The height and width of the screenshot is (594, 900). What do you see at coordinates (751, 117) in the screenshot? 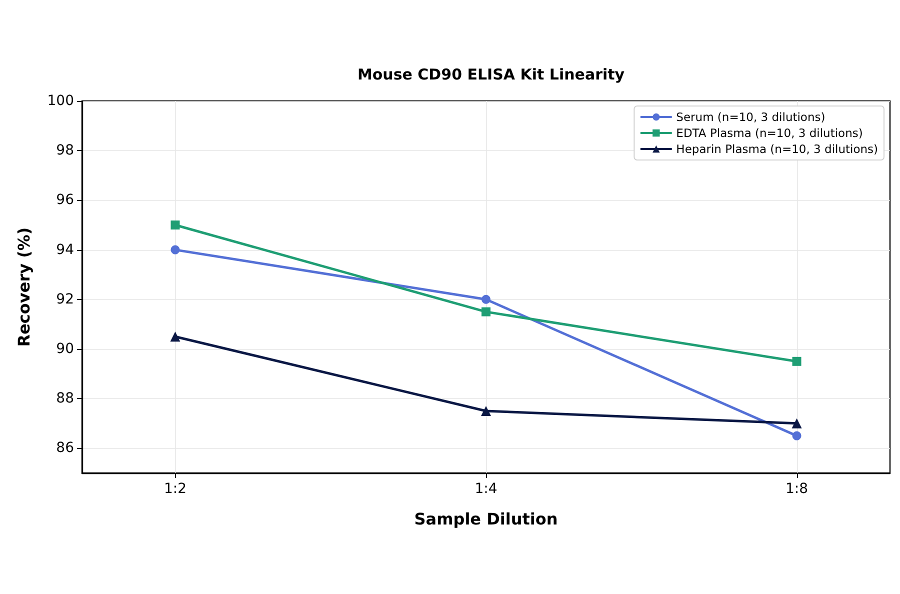
I see `legend-label: Serum (n=10, 3 dilutions)` at bounding box center [751, 117].